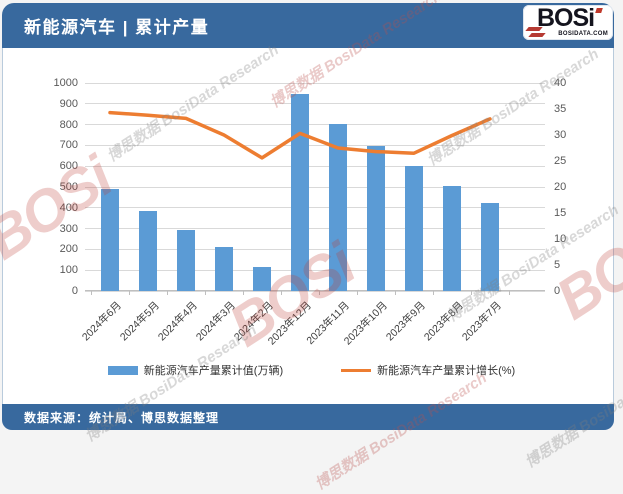  What do you see at coordinates (122, 417) in the screenshot?
I see `data-source-note: 数据来源：统计局、博思数据整理` at bounding box center [122, 417].